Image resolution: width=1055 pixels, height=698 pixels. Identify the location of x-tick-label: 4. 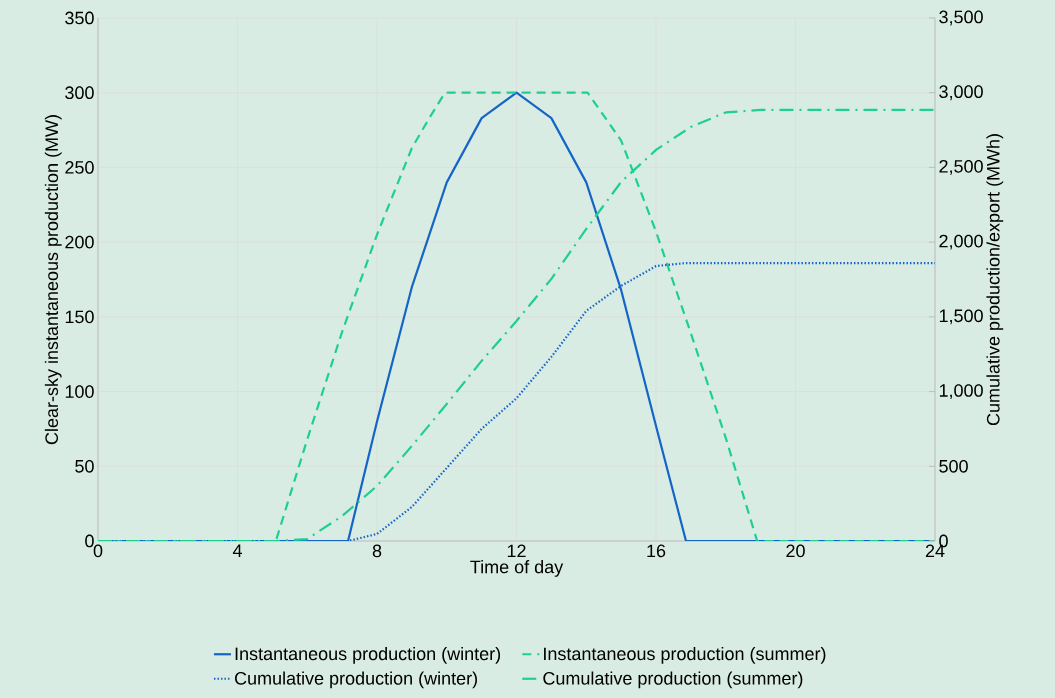
(237, 550).